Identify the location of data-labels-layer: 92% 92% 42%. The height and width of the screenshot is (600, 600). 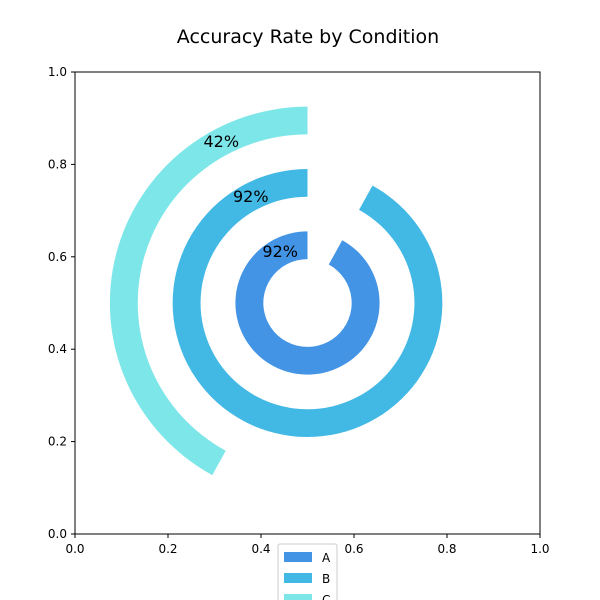
(250, 196).